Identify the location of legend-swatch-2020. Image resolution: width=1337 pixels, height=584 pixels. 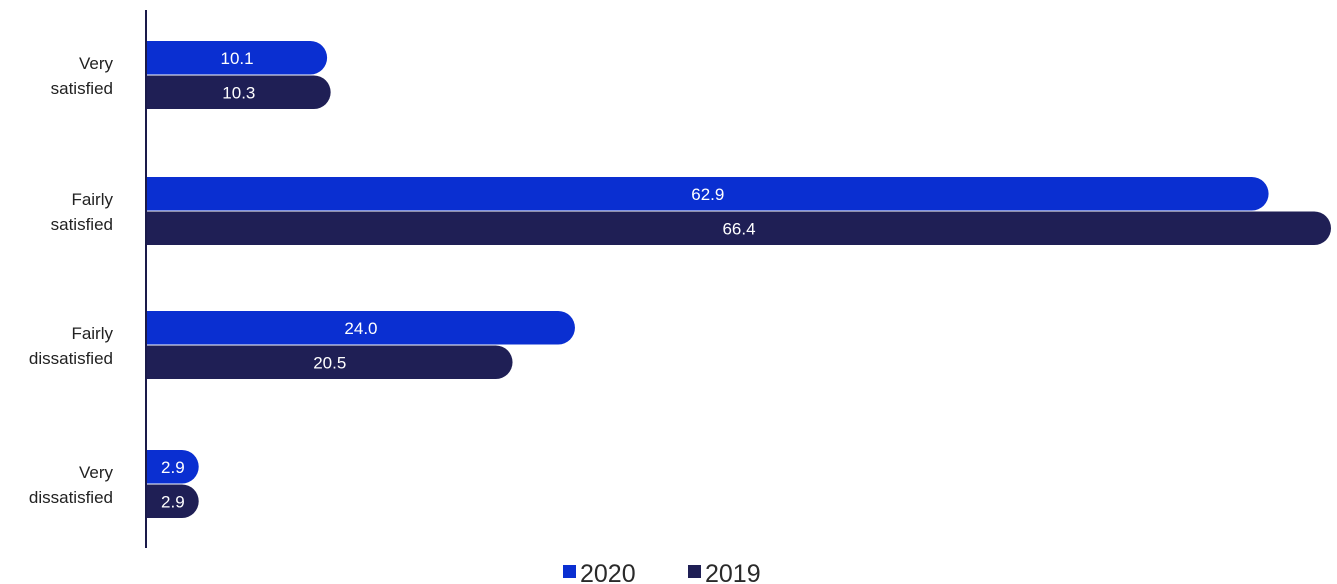
(569, 571).